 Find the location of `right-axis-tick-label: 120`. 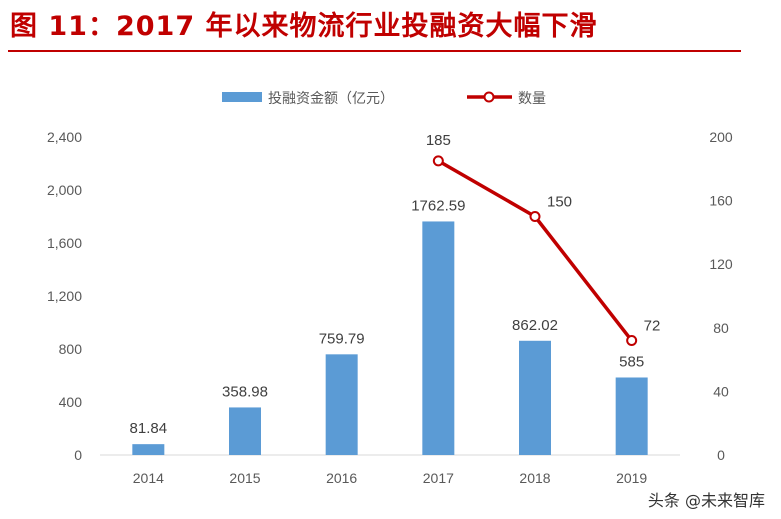

right-axis-tick-label: 120 is located at coordinates (721, 264).